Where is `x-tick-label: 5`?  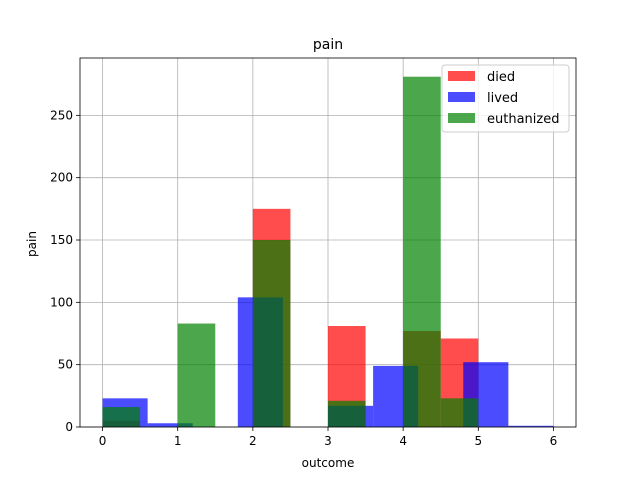
x-tick-label: 5 is located at coordinates (478, 441).